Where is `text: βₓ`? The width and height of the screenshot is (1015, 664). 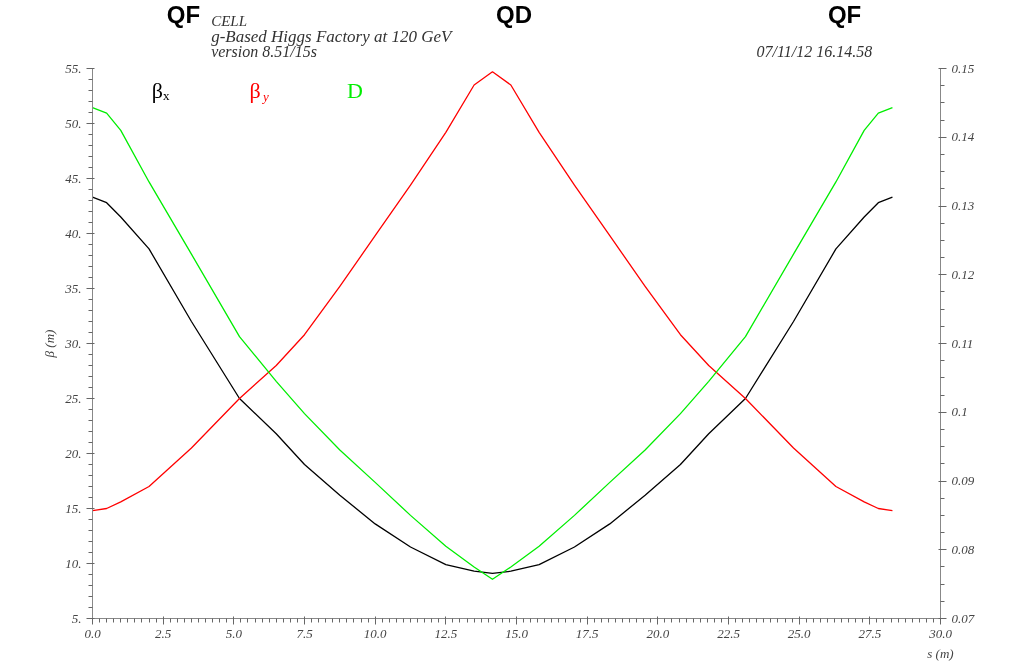
text: βₓ is located at coordinates (161, 90).